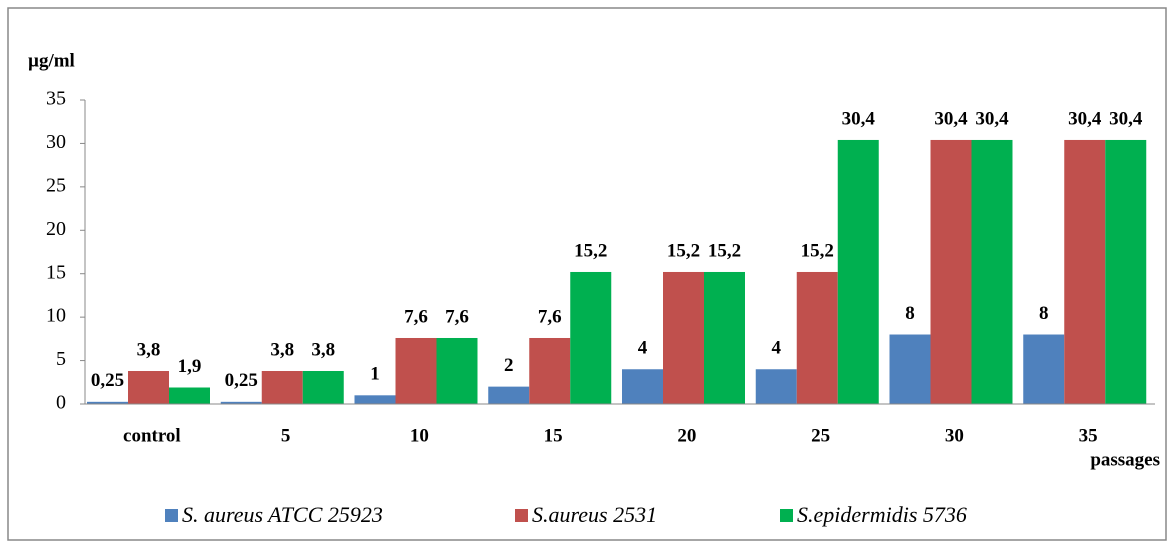 This screenshot has width=1171, height=543. I want to click on y-tick-label: 5, so click(61, 359).